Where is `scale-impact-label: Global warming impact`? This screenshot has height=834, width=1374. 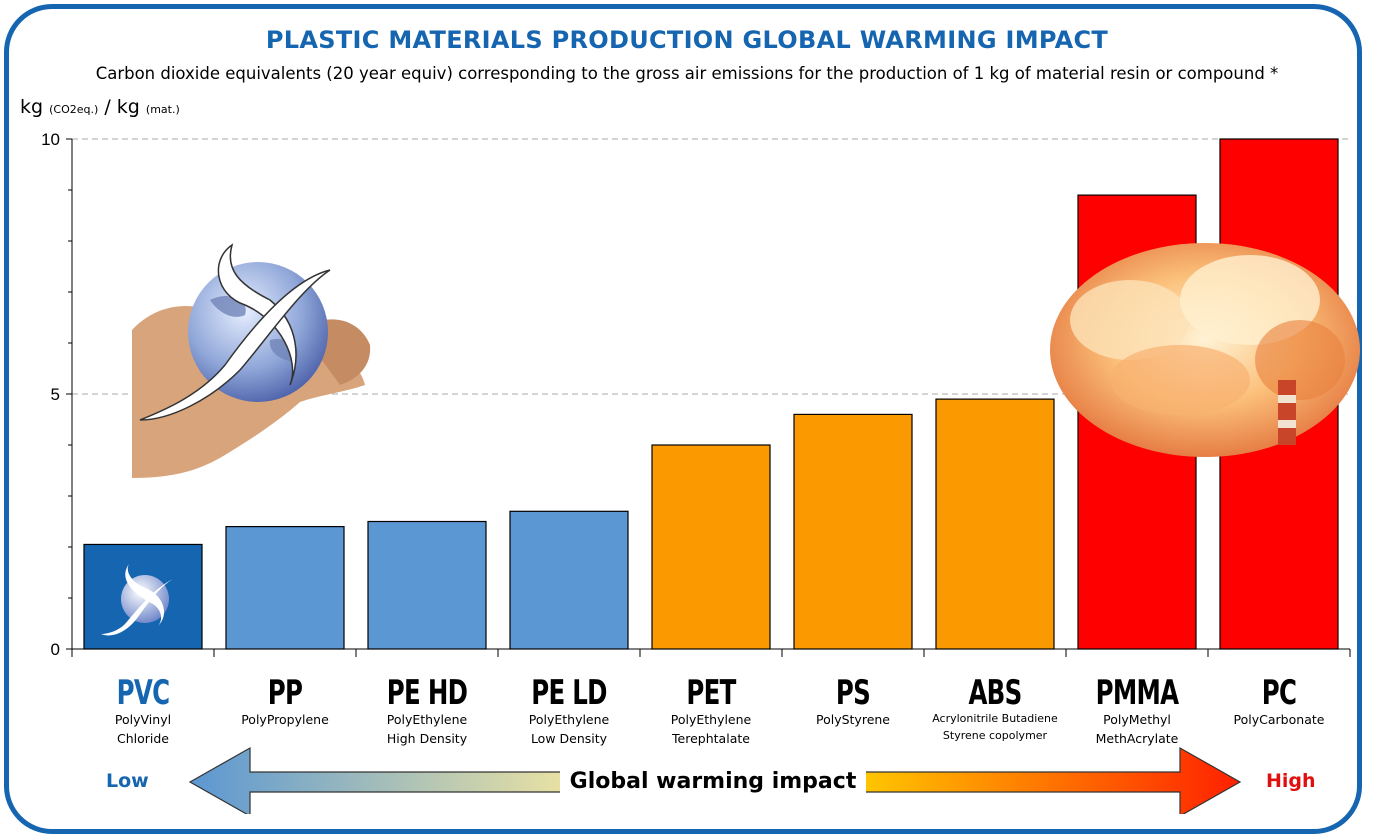
scale-impact-label: Global warming impact is located at coordinates (713, 781).